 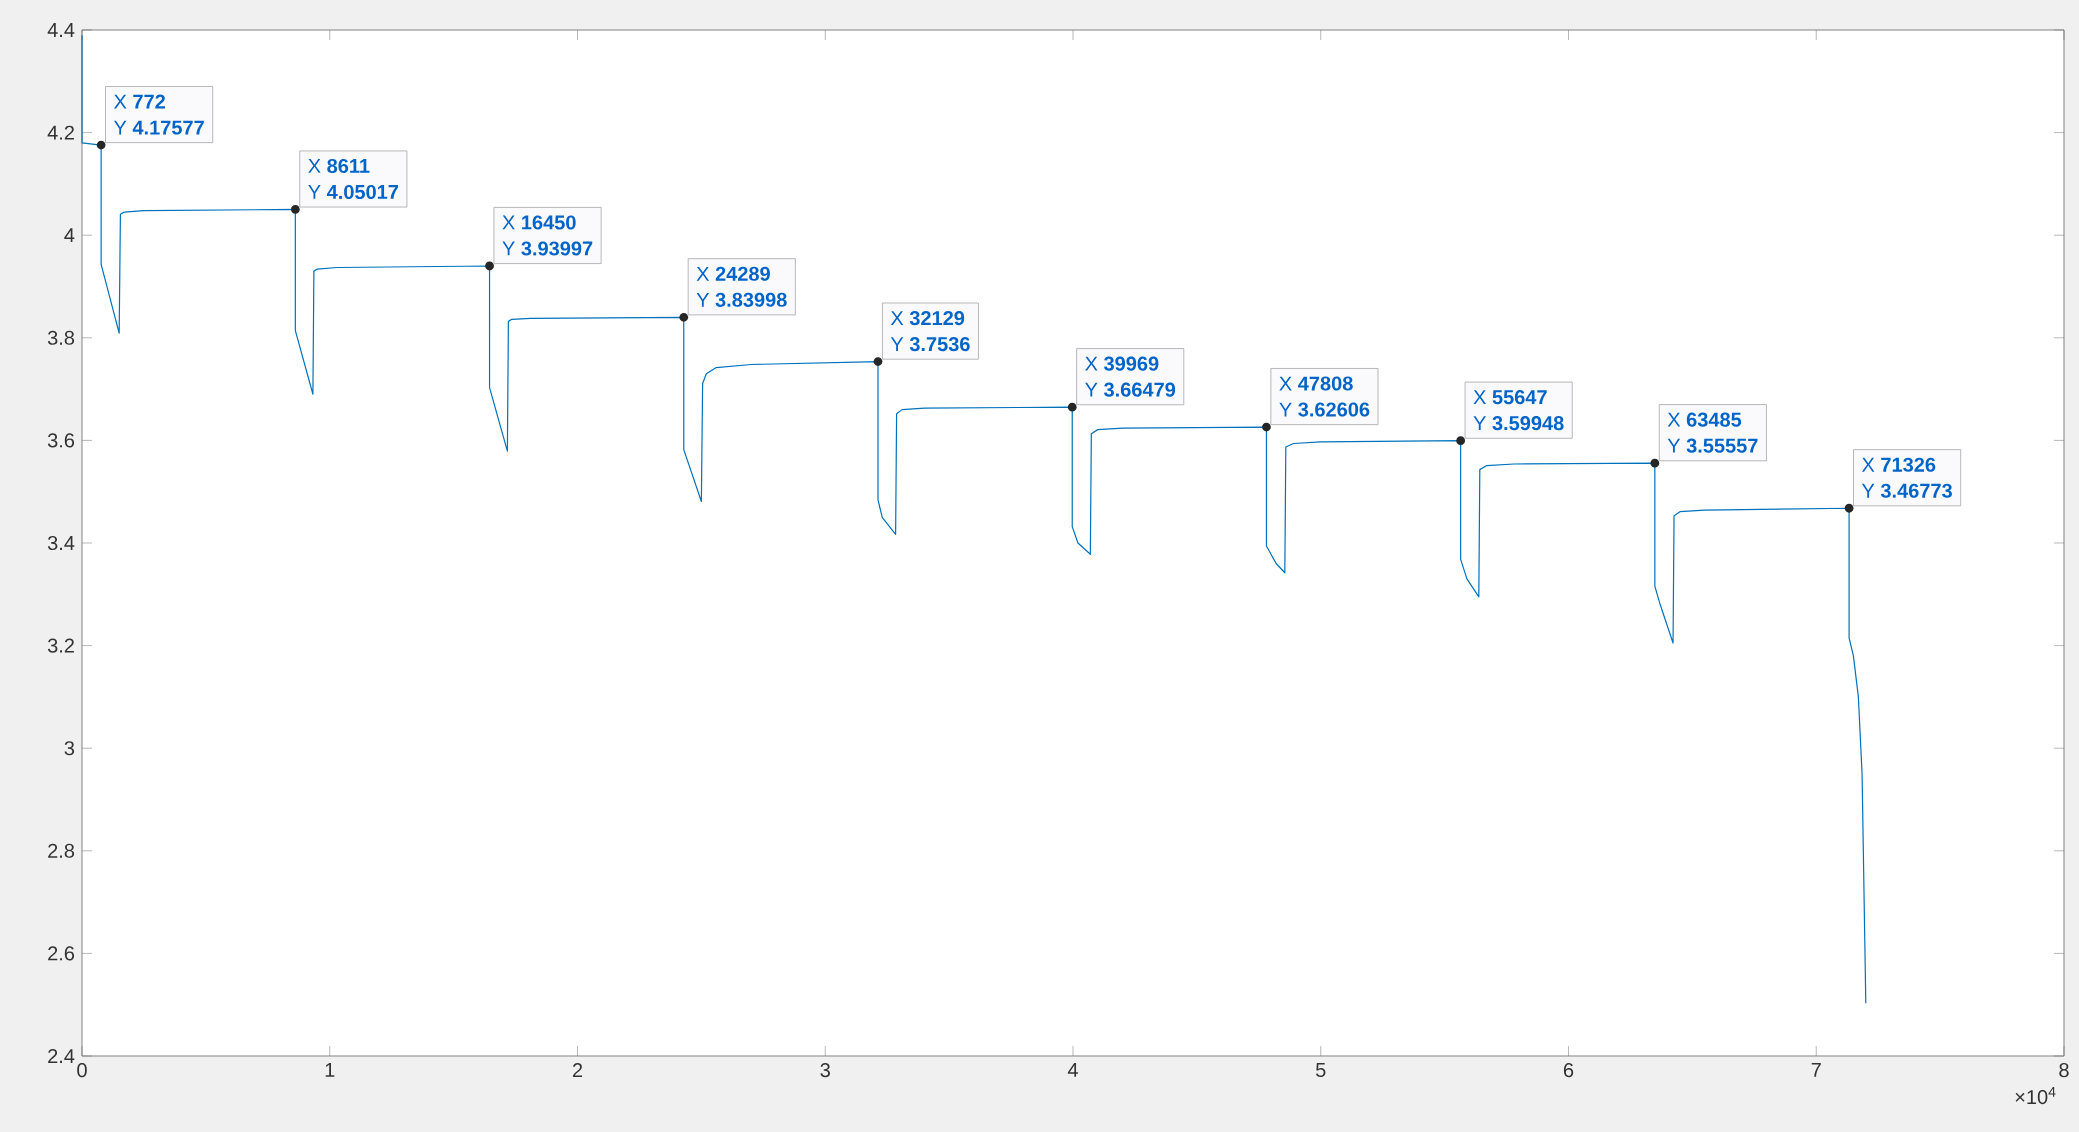 I want to click on y-tick-label: 4.4, so click(x=61, y=30).